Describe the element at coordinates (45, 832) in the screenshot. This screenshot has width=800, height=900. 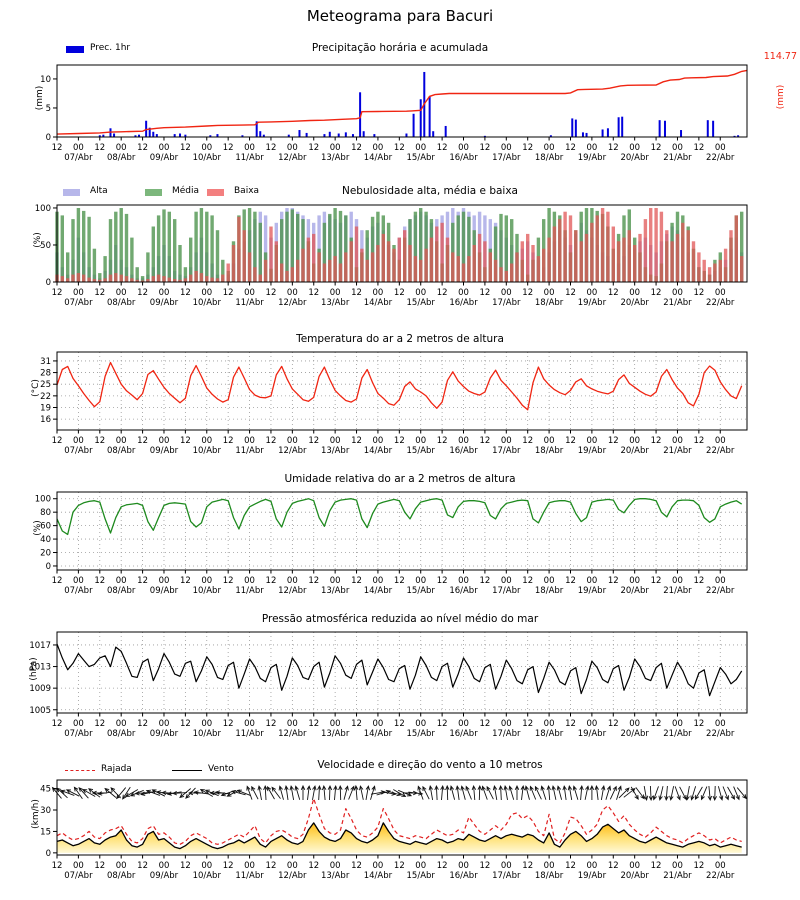
I see `svg-text: 15` at that location.